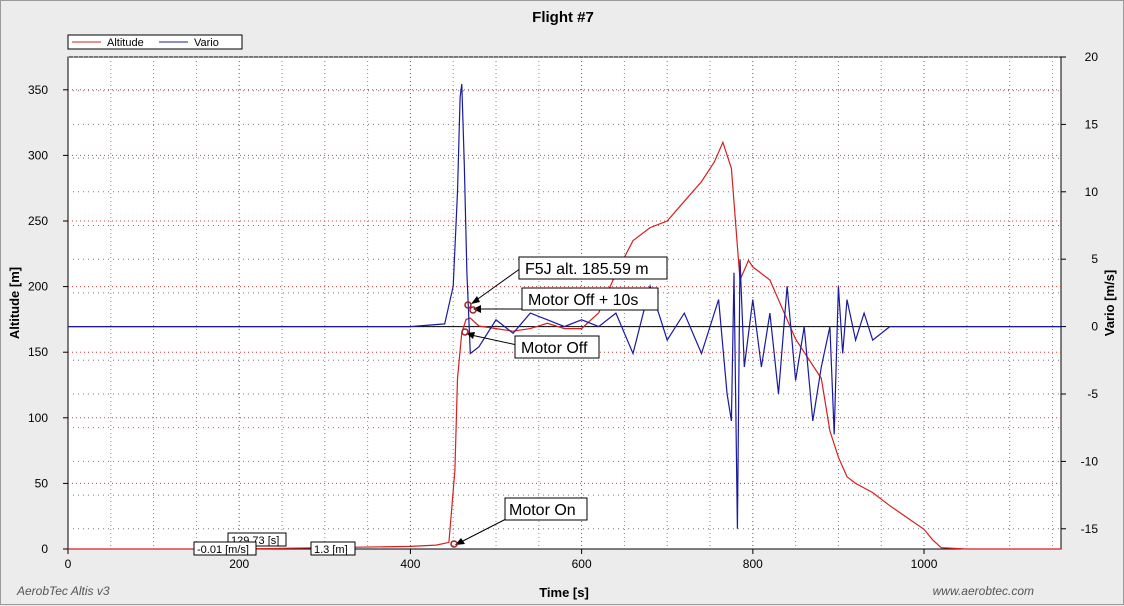 The height and width of the screenshot is (606, 1124). What do you see at coordinates (14, 303) in the screenshot?
I see `y-axis-left-label: Altitude [m]` at bounding box center [14, 303].